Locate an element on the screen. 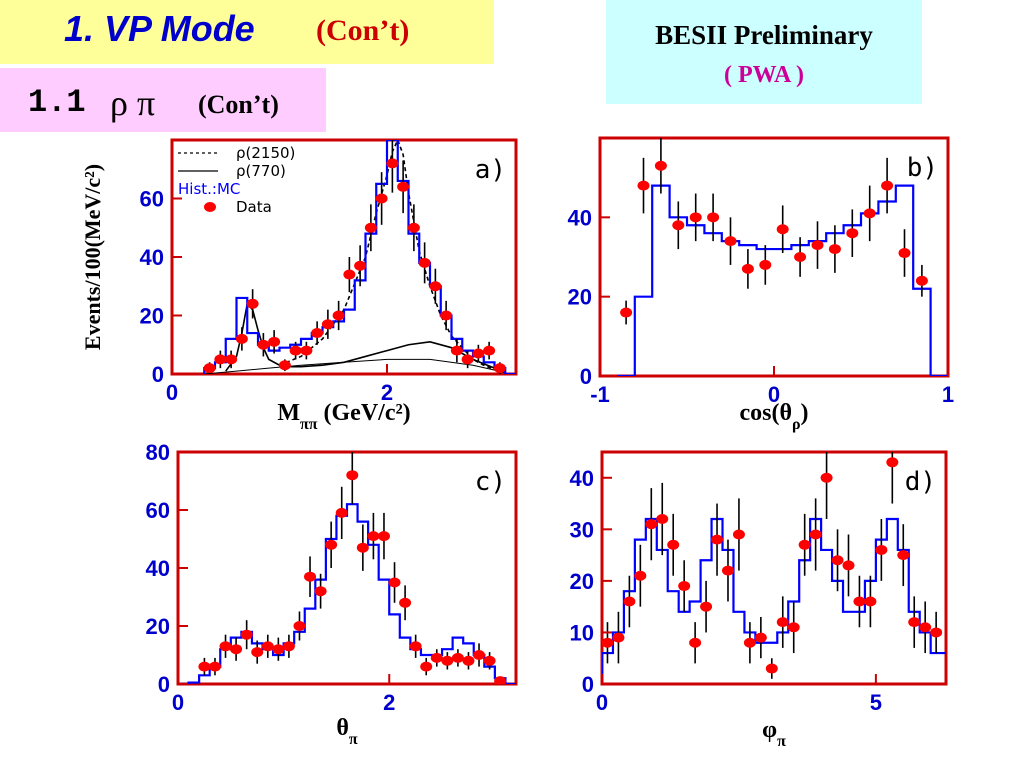  x-axis-label-main: θ is located at coordinates (342, 728).